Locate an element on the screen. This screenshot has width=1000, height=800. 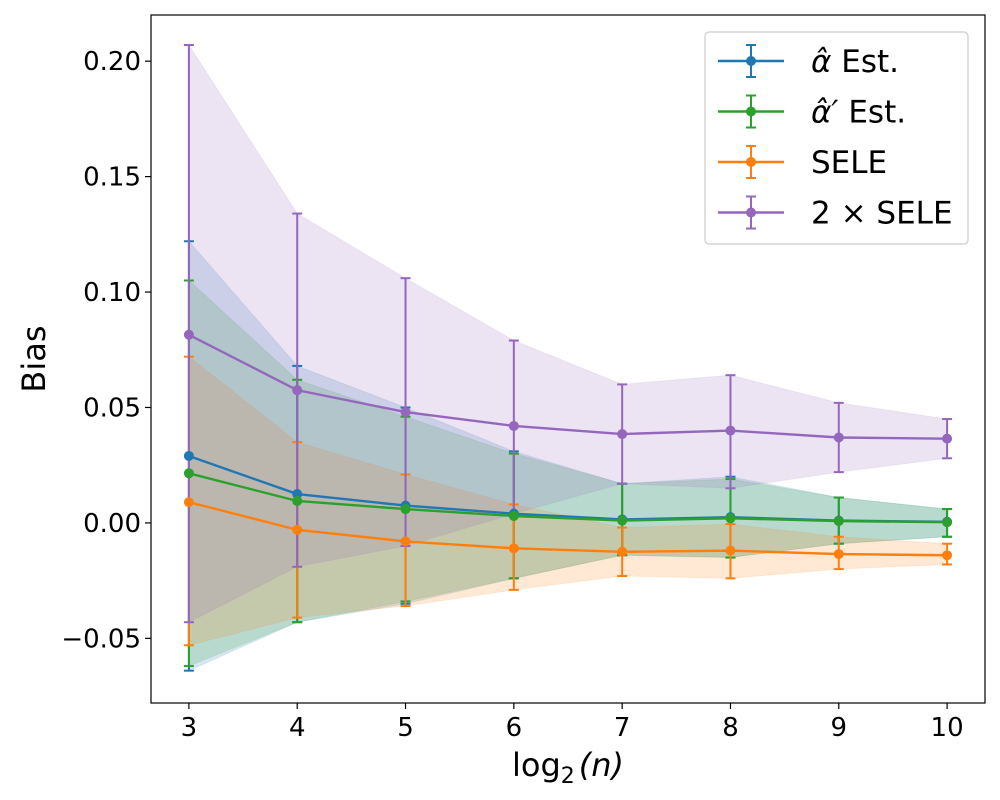
x-axis-label-arg: (n) is located at coordinates (601, 765).